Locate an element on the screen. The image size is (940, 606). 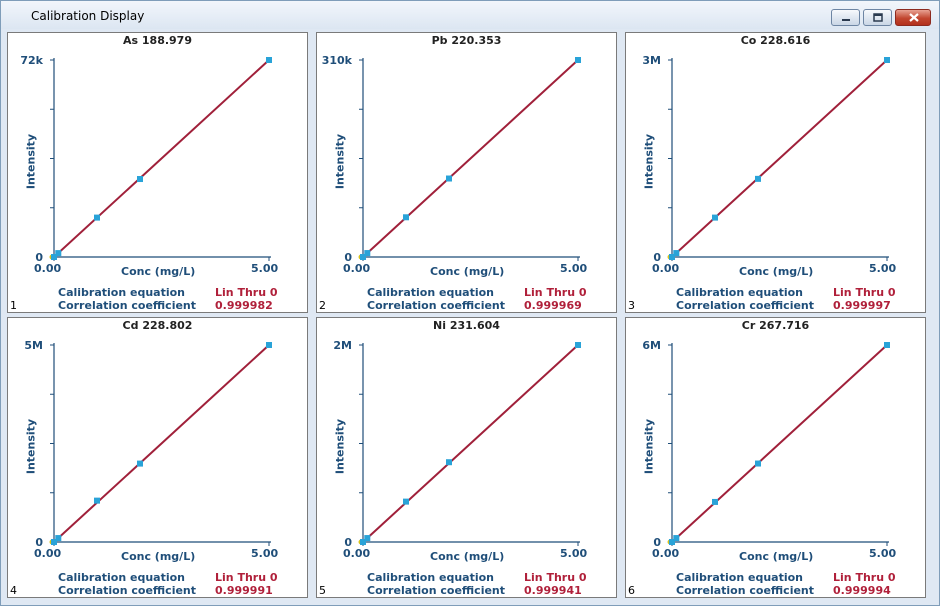
y-tick-max: 5M is located at coordinates (33, 345).